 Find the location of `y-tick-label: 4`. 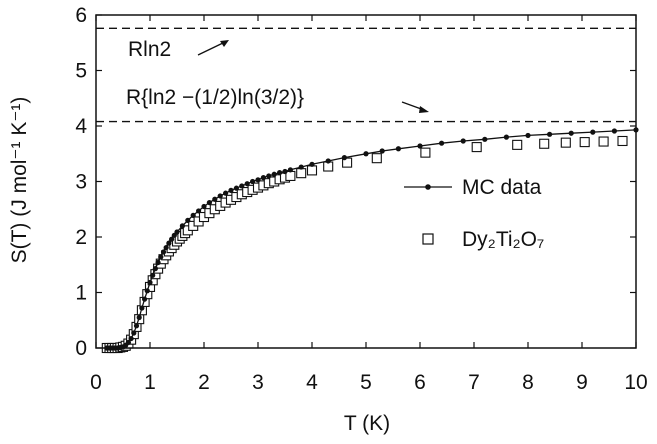

y-tick-label: 4 is located at coordinates (81, 126).